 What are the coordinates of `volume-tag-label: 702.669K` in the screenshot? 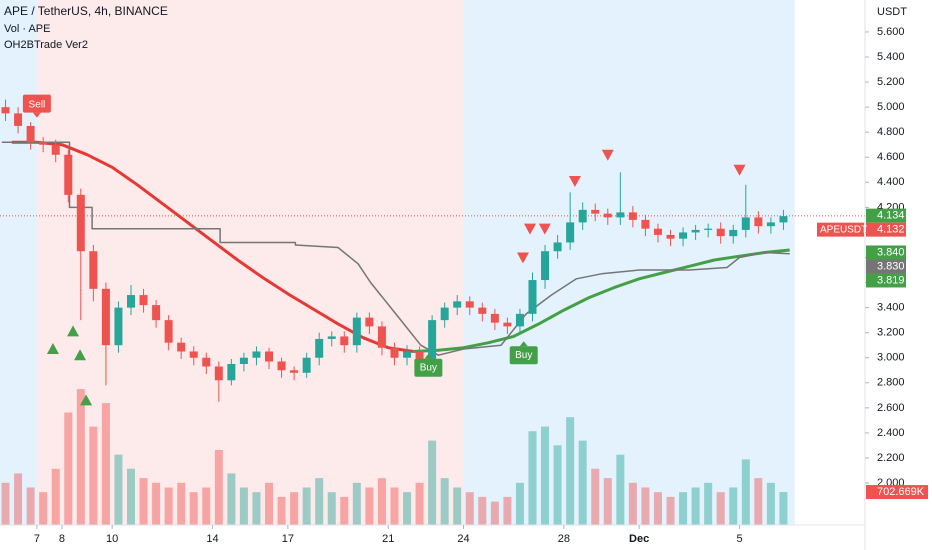 It's located at (901, 492).